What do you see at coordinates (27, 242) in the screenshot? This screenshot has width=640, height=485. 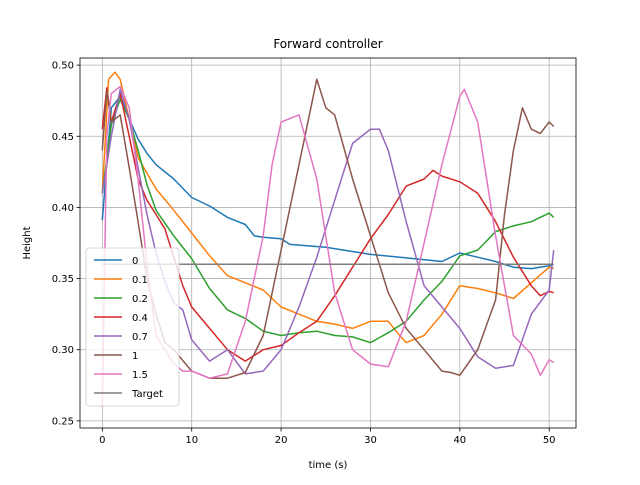 I see `y-axis-label: Height` at bounding box center [27, 242].